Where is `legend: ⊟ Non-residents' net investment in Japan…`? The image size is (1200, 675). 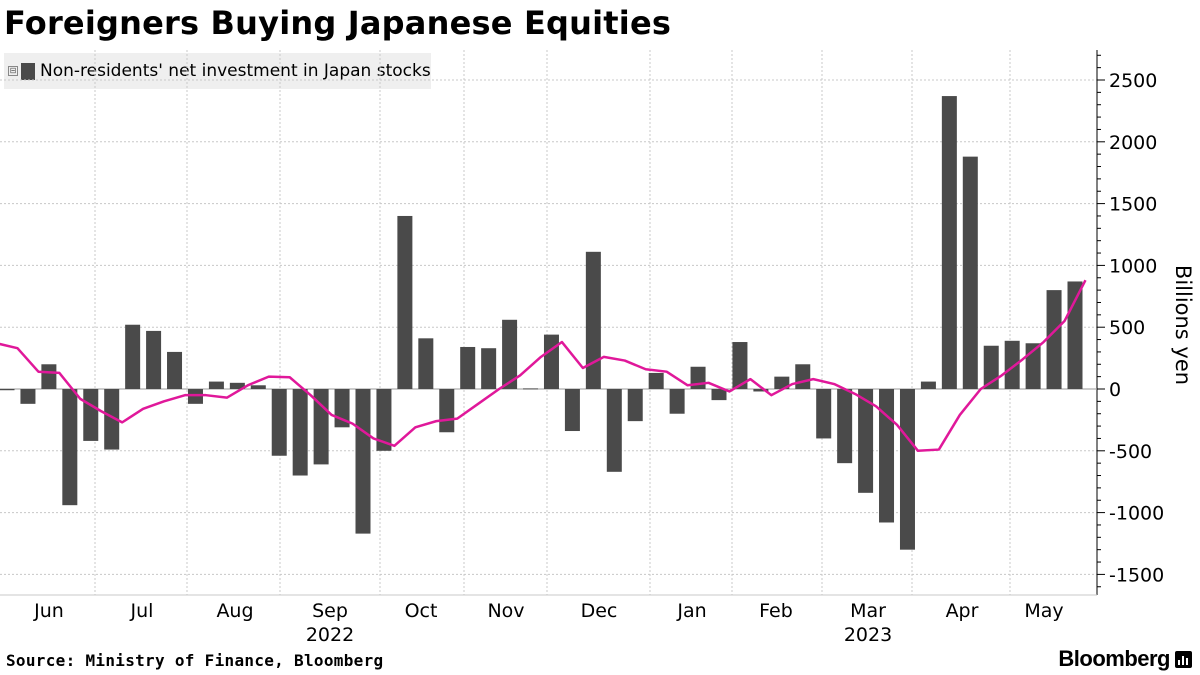 legend: ⊟ Non-residents' net investment in Japan… is located at coordinates (217, 71).